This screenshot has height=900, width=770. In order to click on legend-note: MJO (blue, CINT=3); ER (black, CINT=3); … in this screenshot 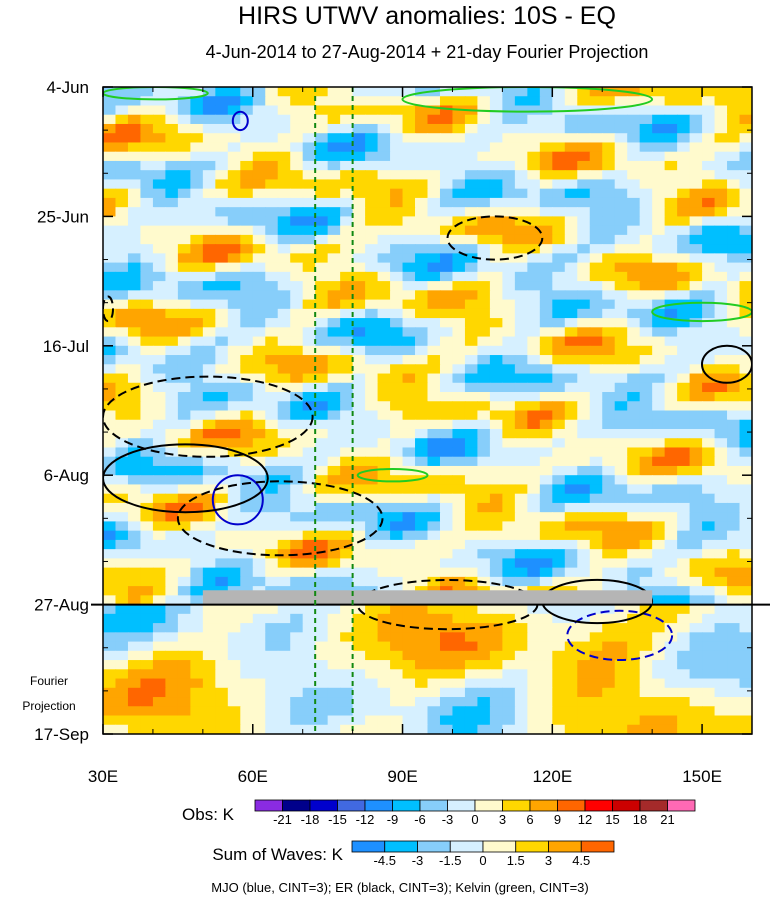, I will do `click(399, 887)`.